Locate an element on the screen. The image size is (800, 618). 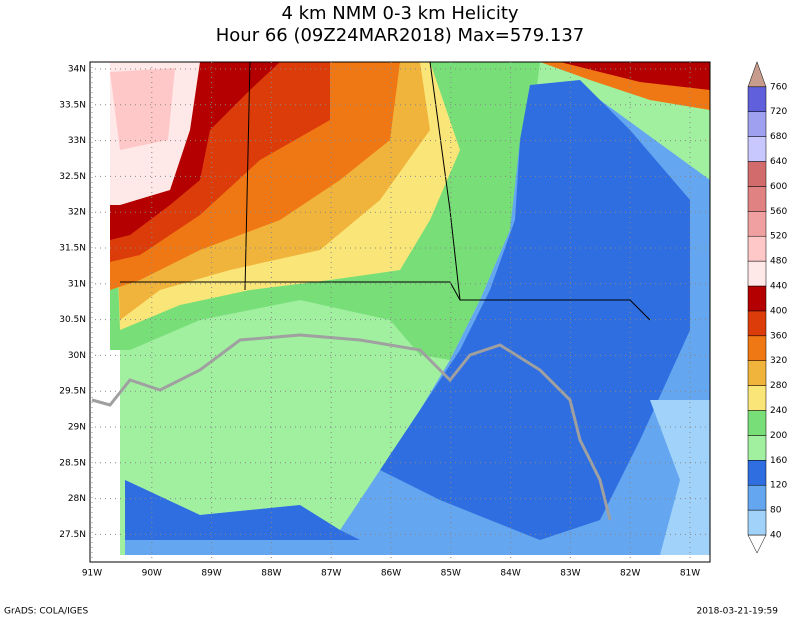
title: 4 km NMM 0-3 km Helicity is located at coordinates (399, 13).